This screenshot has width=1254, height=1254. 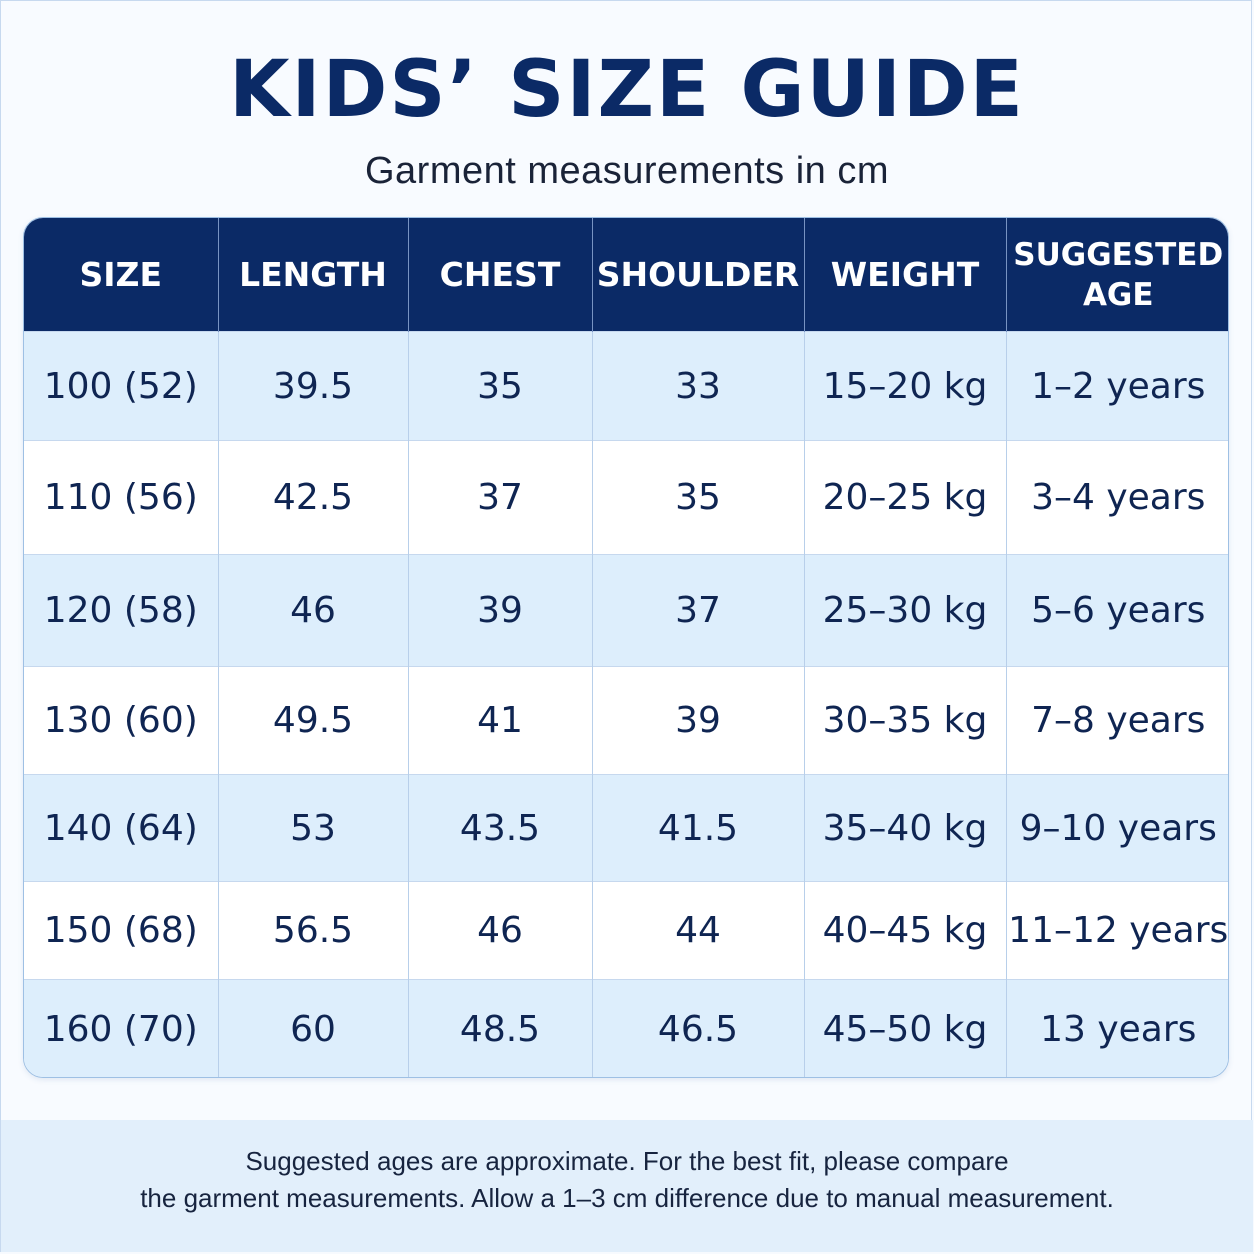 I want to click on cell-length: 56.5, so click(x=312, y=930).